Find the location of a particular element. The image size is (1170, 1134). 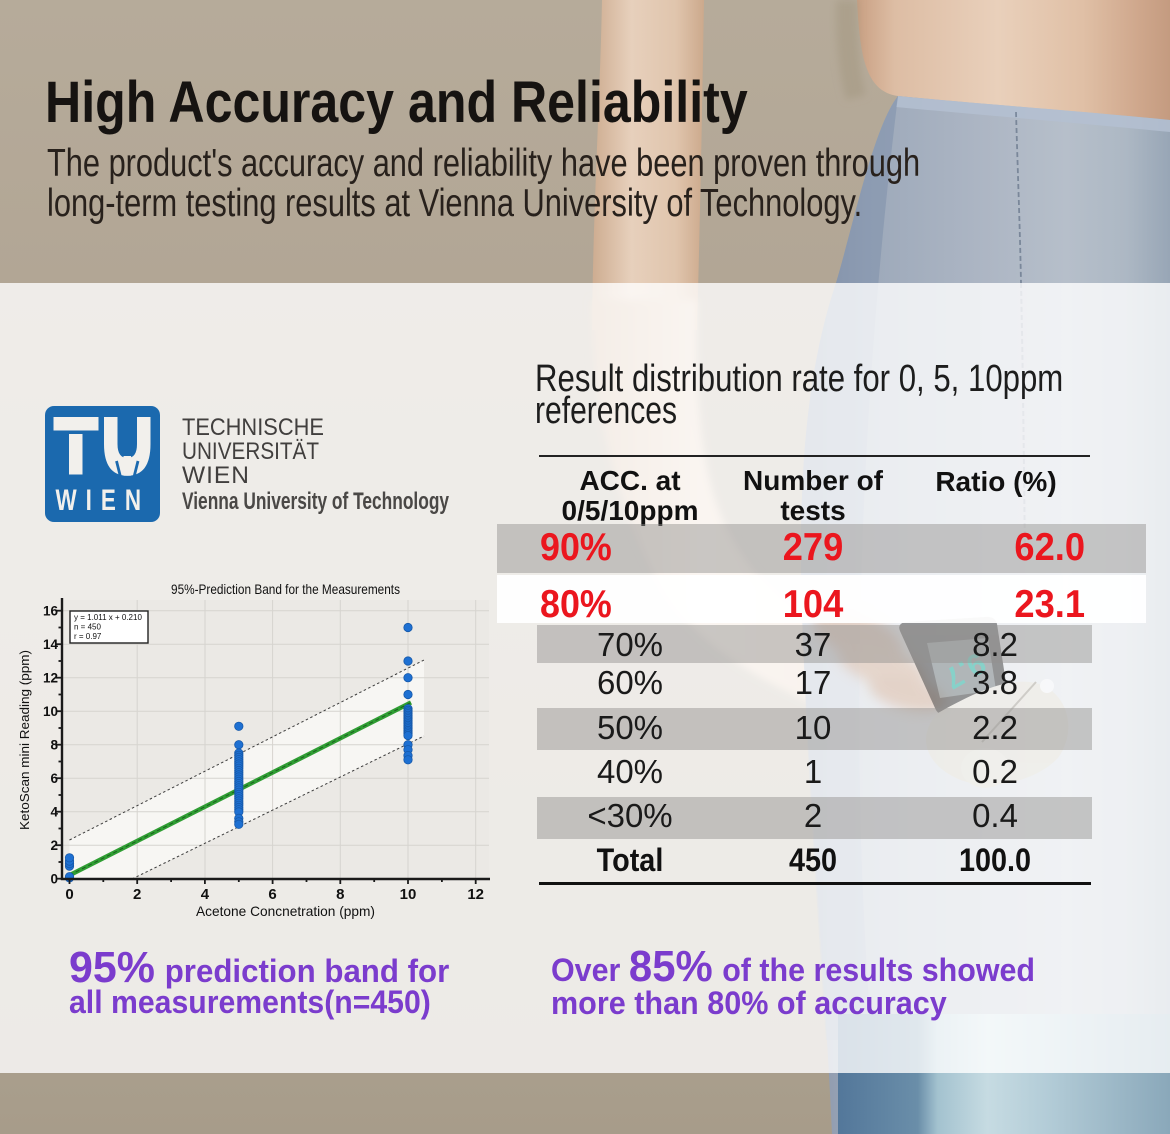

svg-text: y = 1.011 x + 0.210 is located at coordinates (108, 617).